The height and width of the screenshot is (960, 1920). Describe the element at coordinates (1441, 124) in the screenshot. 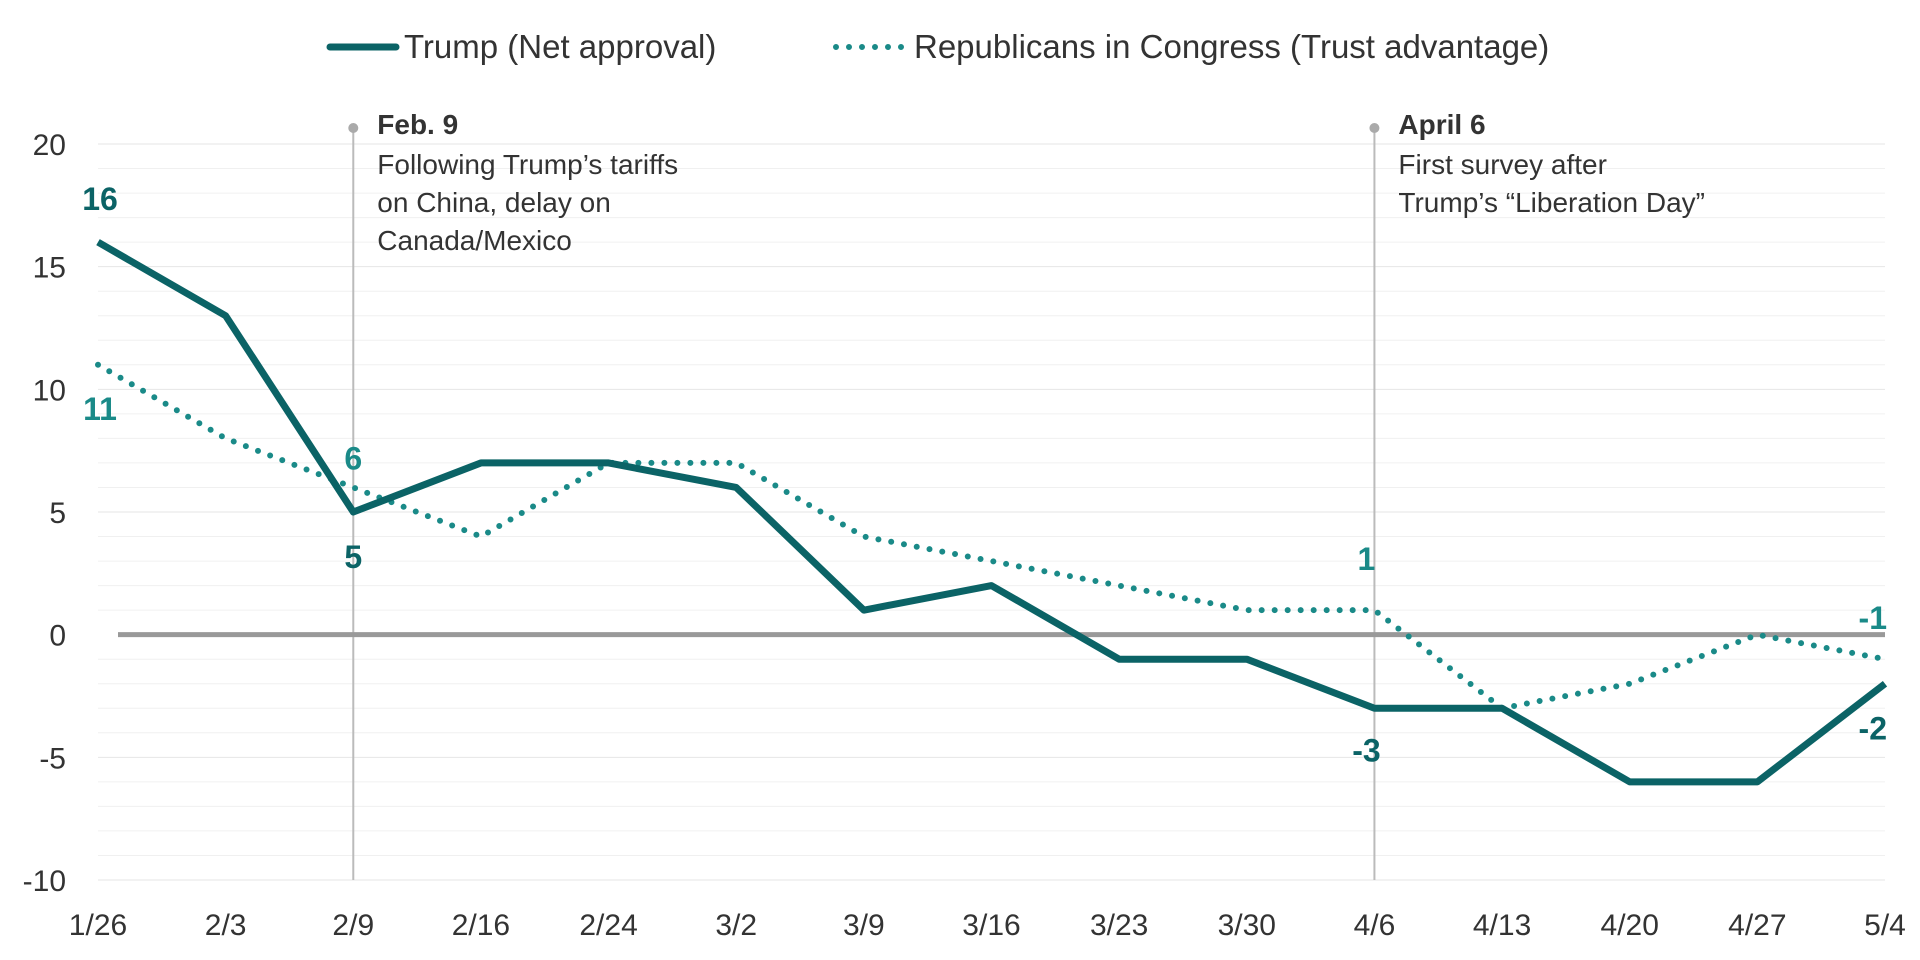

I see `annotation-title: April 6` at that location.